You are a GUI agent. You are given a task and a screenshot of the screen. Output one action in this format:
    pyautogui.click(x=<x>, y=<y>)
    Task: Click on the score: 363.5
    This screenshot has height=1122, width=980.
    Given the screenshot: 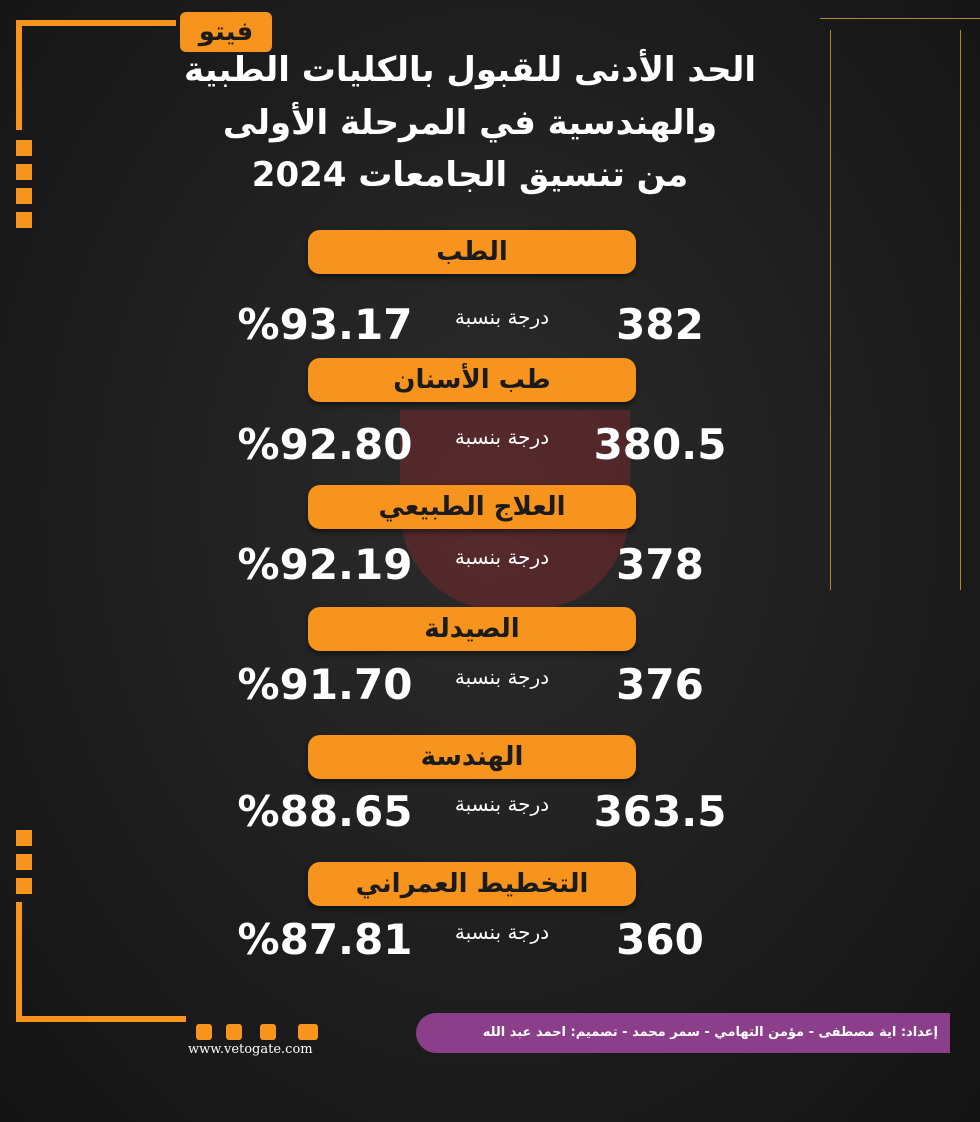 What is the action you would take?
    pyautogui.click(x=660, y=811)
    